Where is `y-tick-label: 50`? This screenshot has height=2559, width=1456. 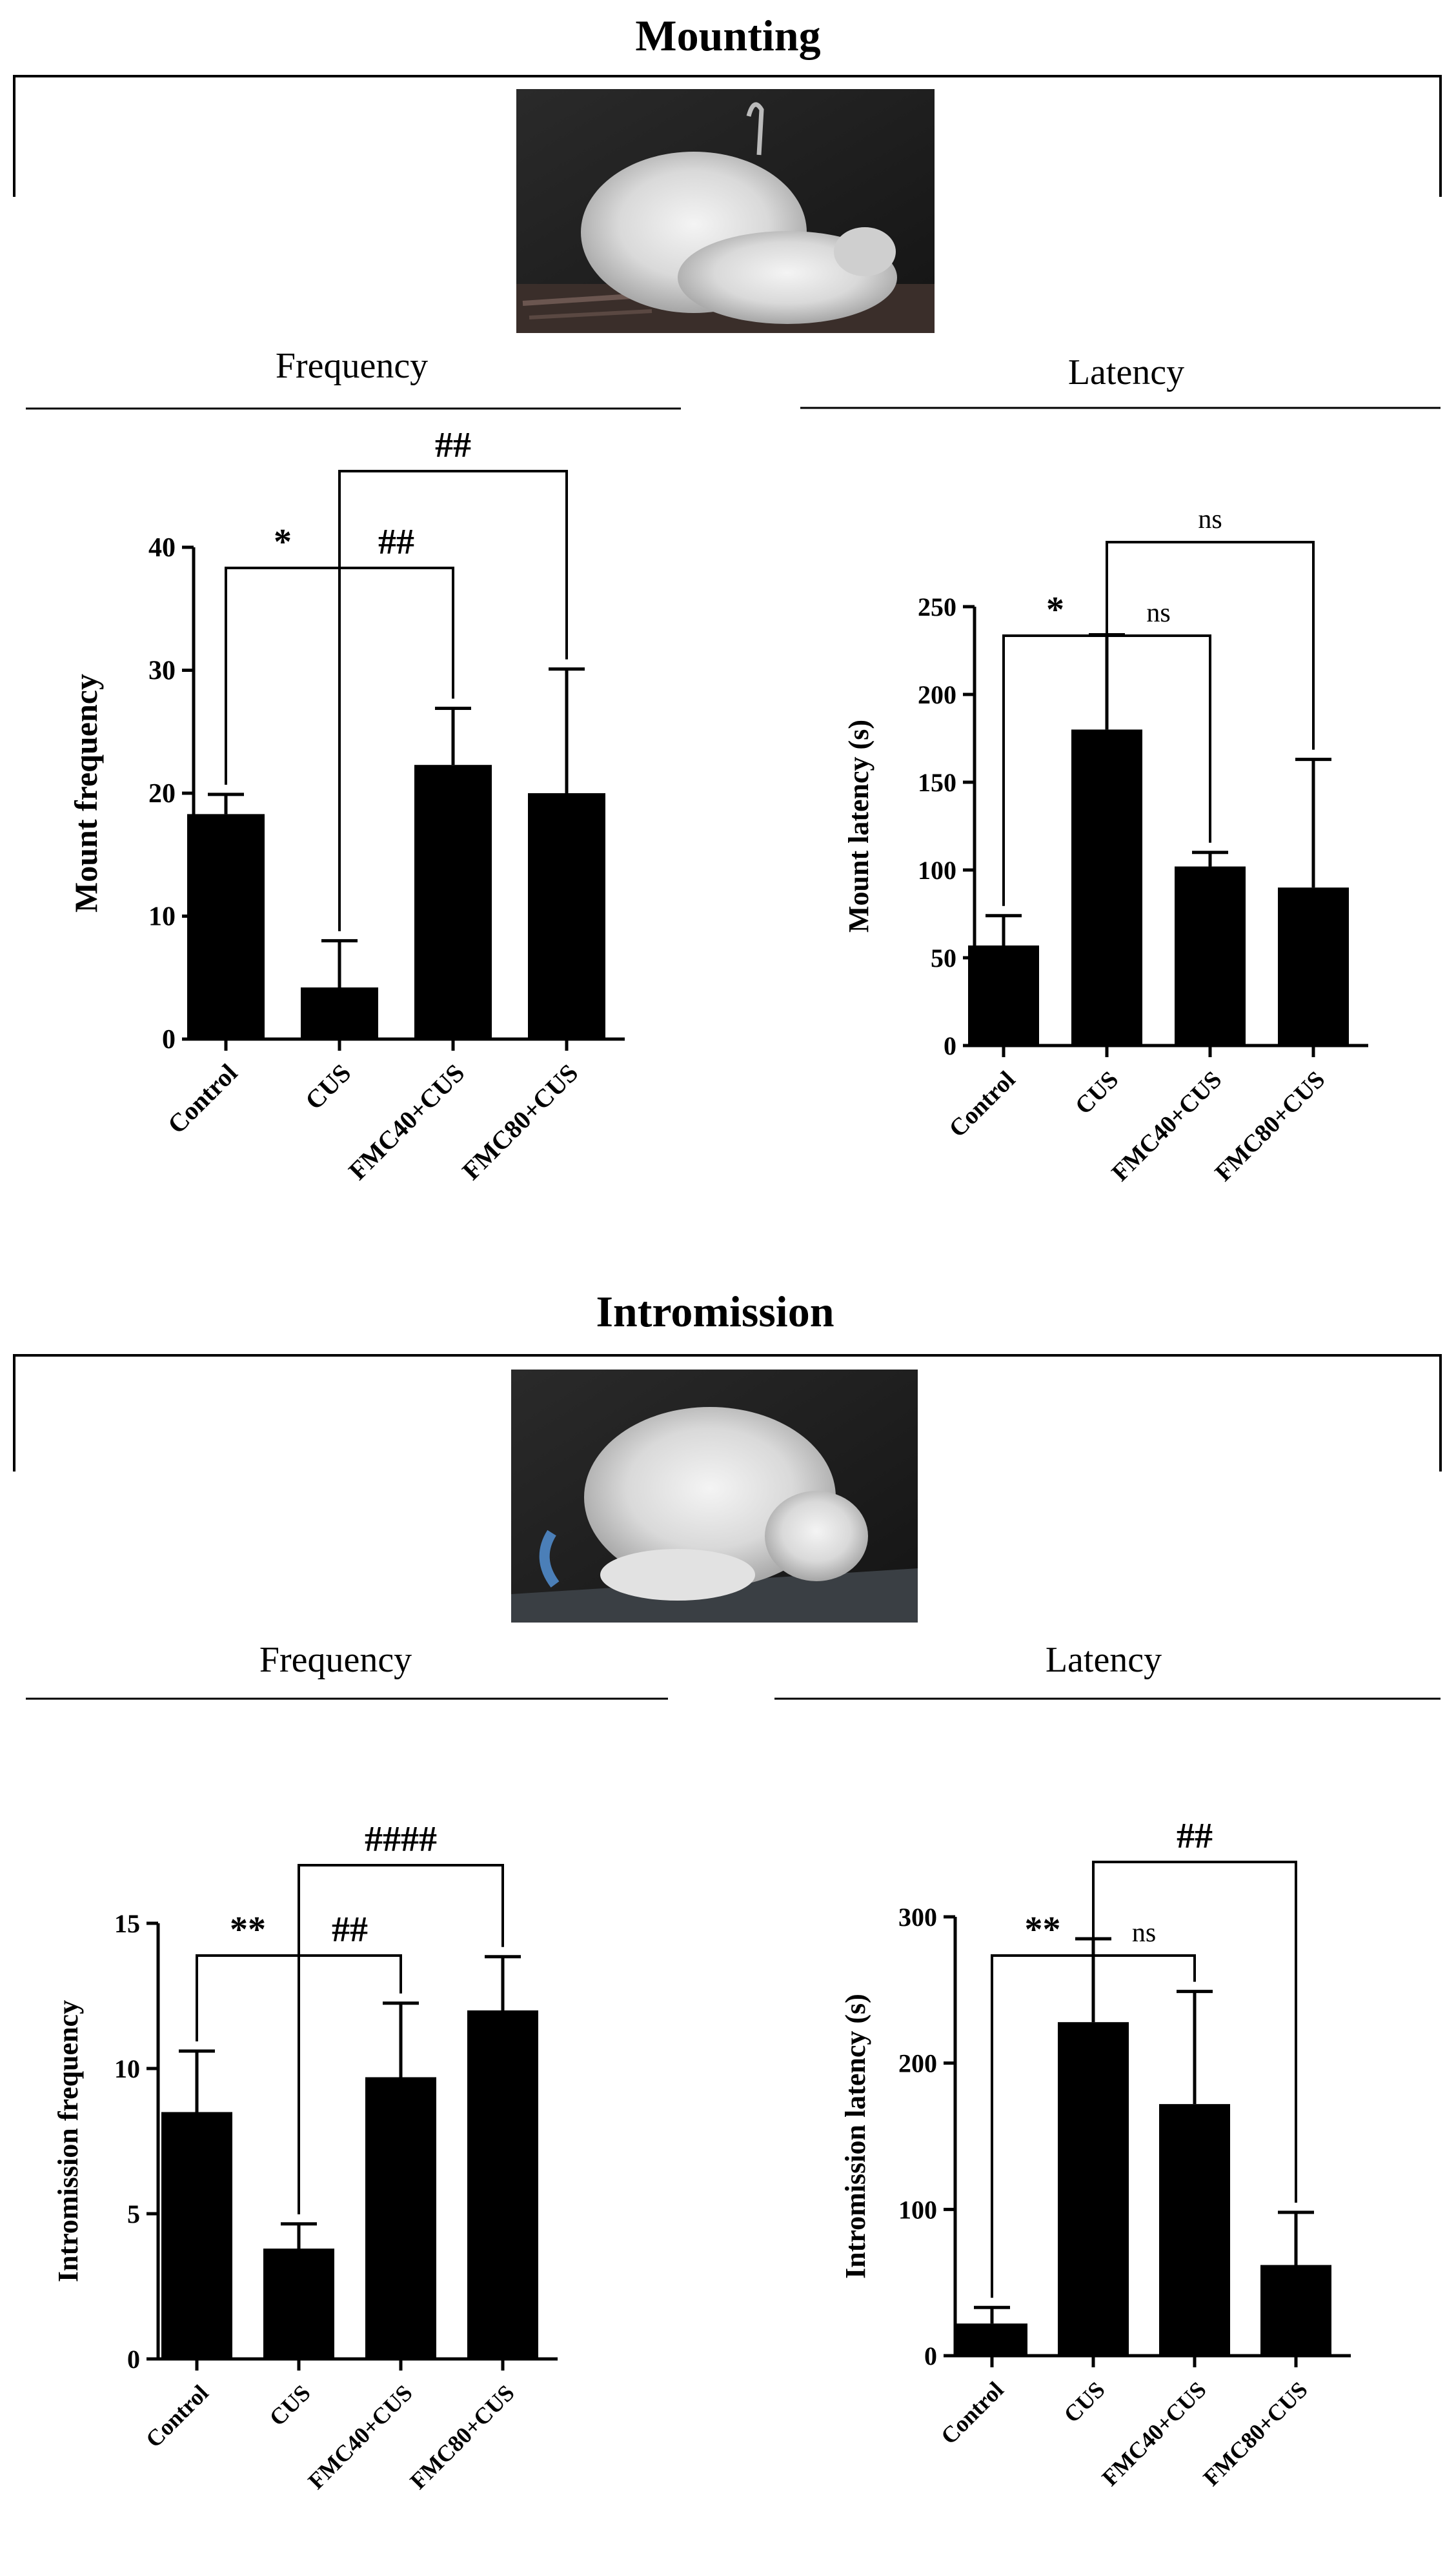 y-tick-label: 50 is located at coordinates (944, 958).